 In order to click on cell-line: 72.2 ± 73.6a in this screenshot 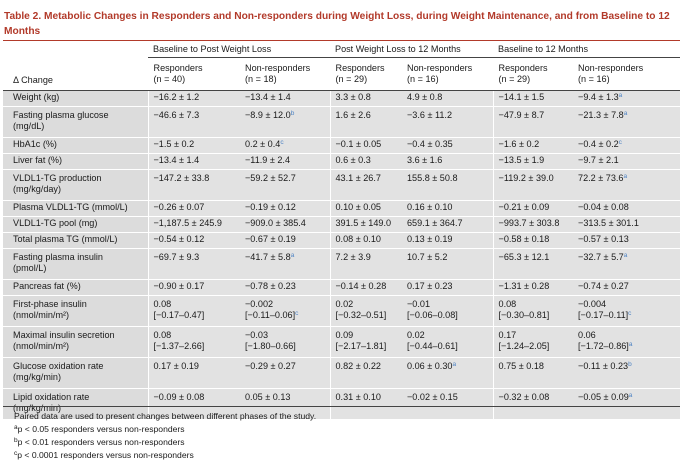, I will do `click(629, 178)`.